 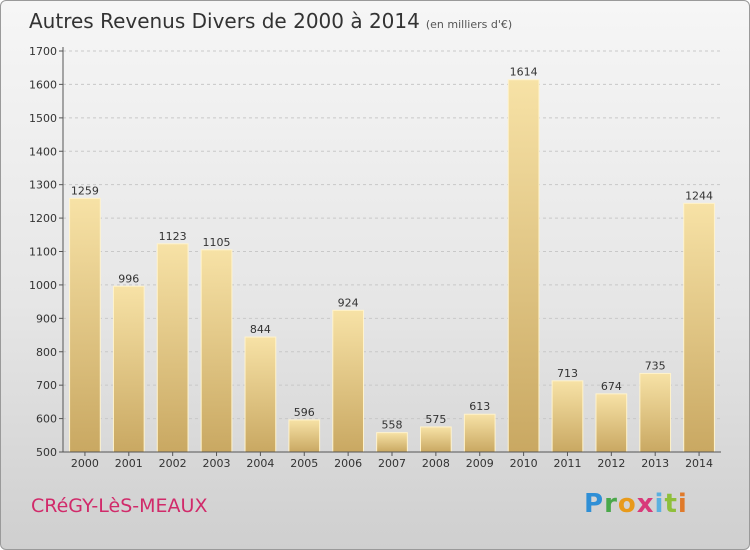 I want to click on y-tick-label: 1500, so click(x=43, y=118).